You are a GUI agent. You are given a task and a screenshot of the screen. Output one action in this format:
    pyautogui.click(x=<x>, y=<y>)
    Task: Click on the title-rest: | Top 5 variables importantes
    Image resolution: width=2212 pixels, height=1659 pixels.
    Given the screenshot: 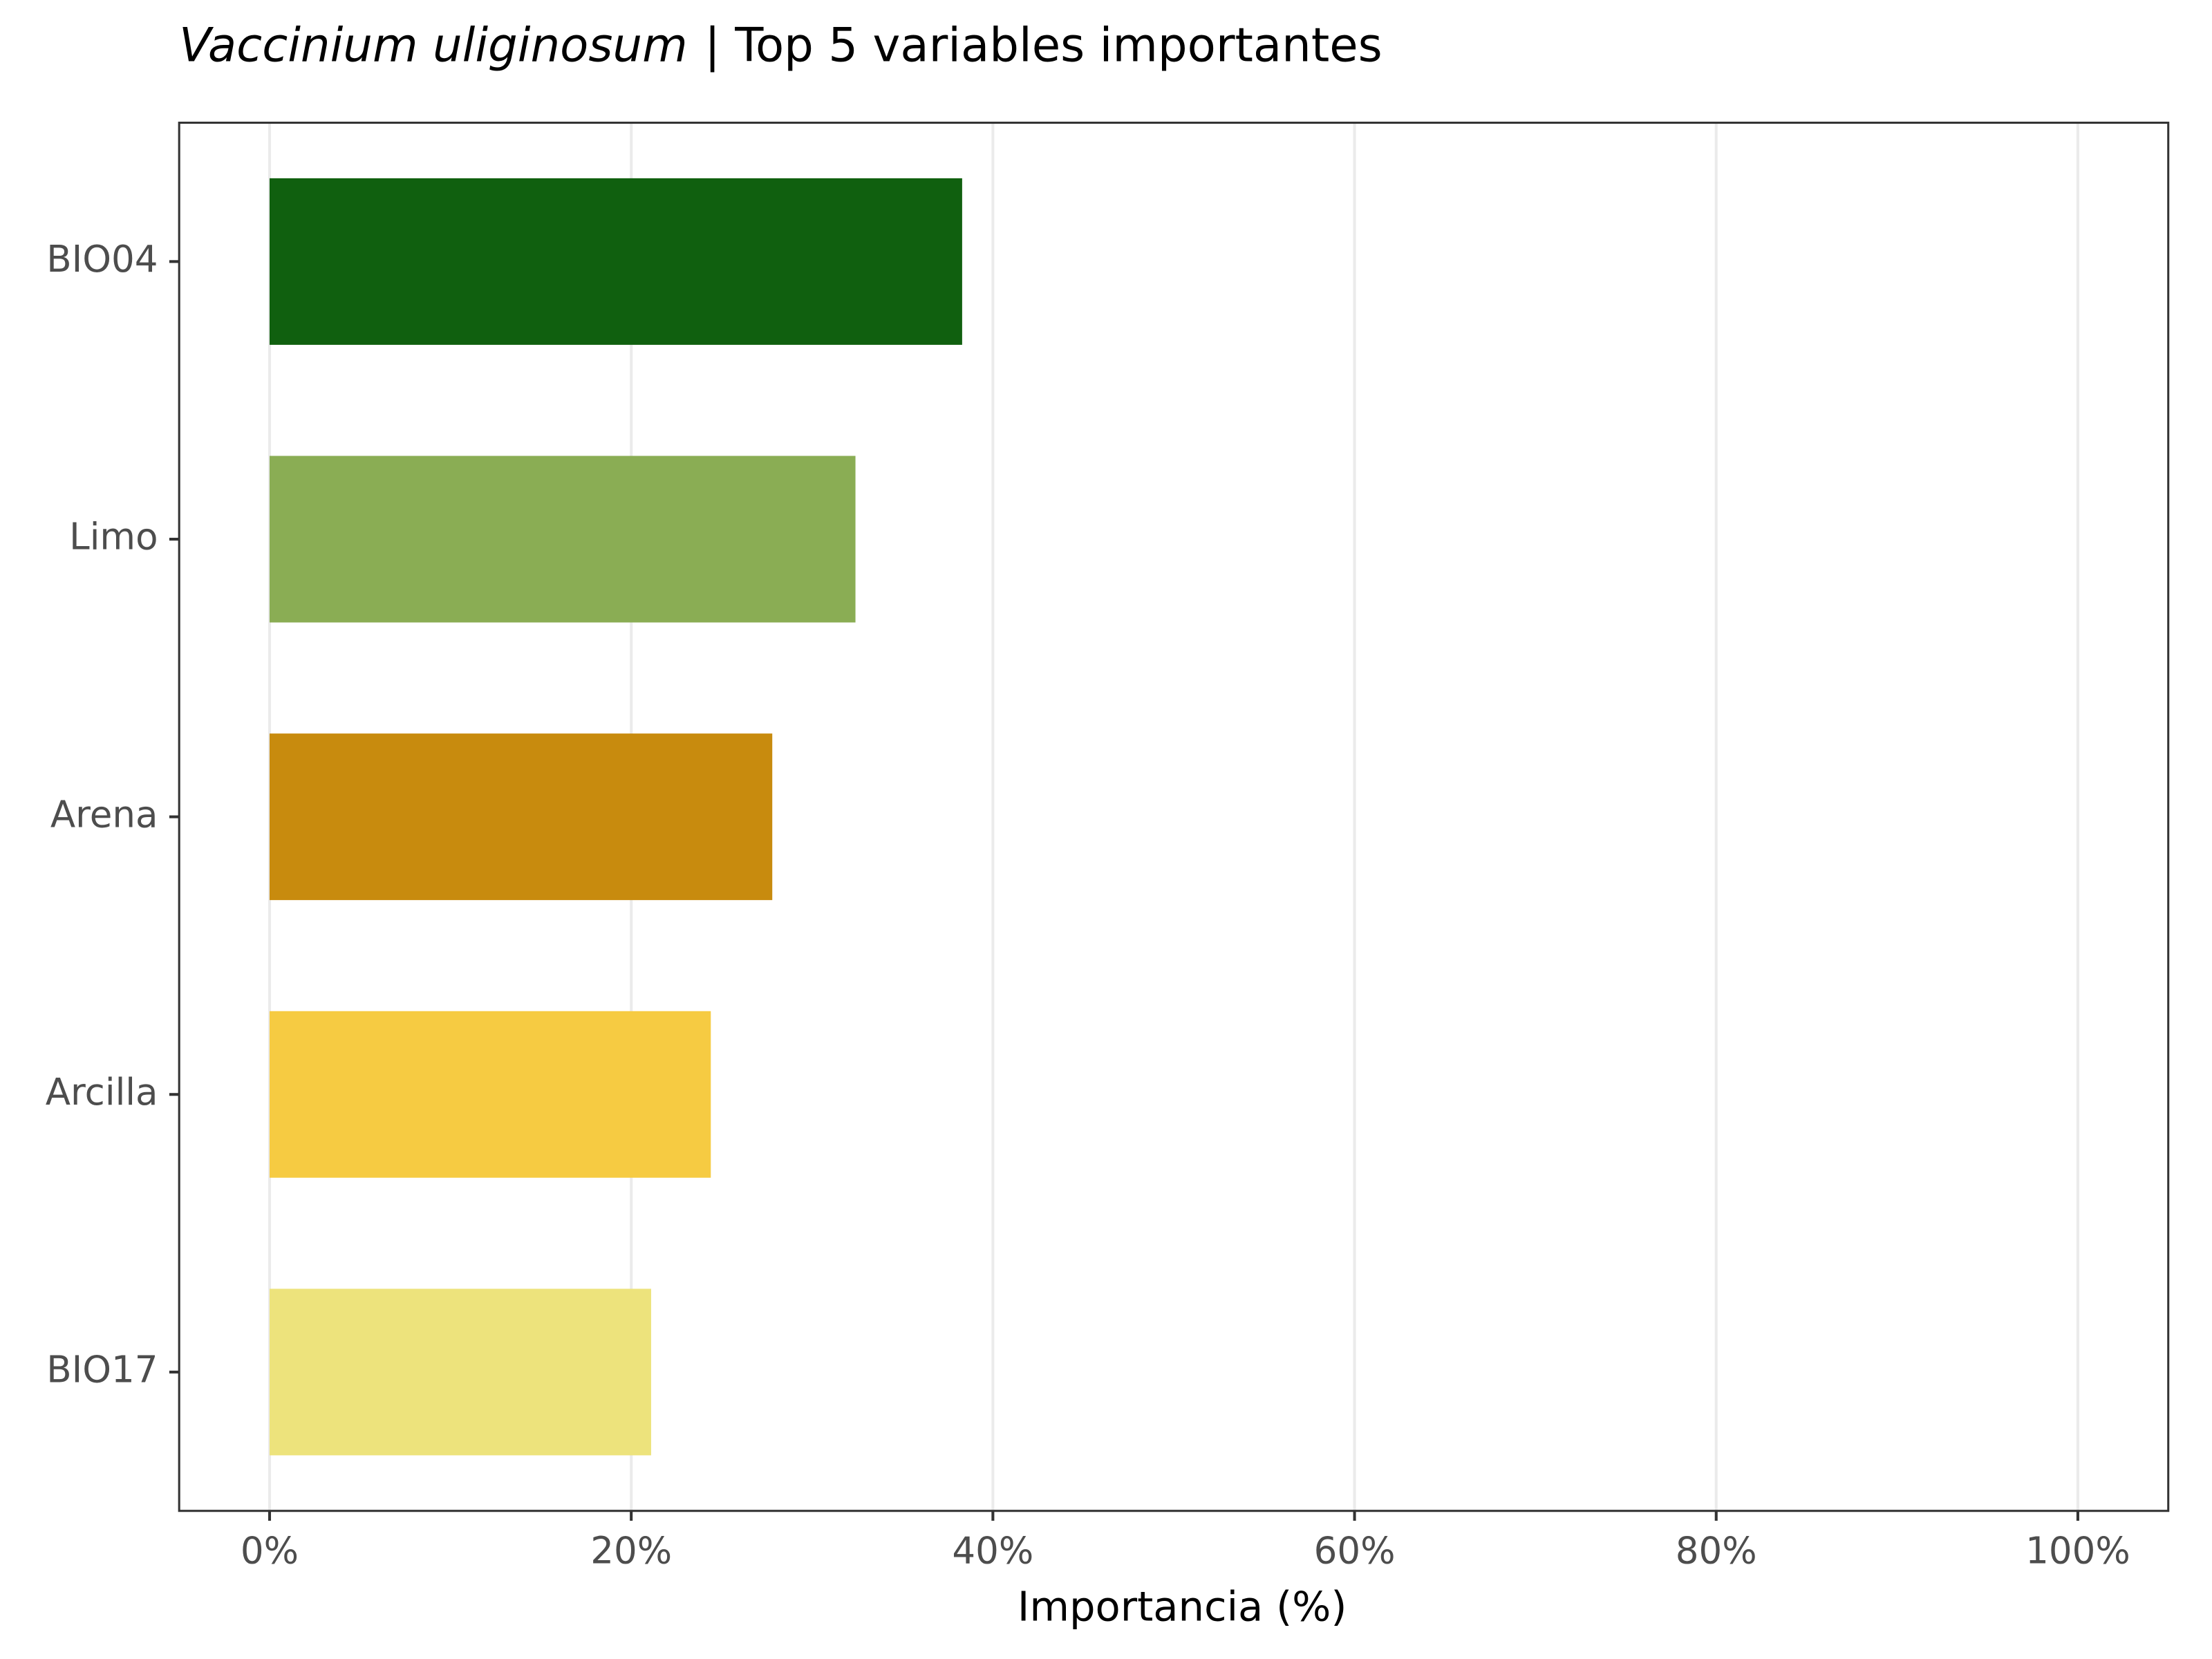 What is the action you would take?
    pyautogui.click(x=1043, y=44)
    